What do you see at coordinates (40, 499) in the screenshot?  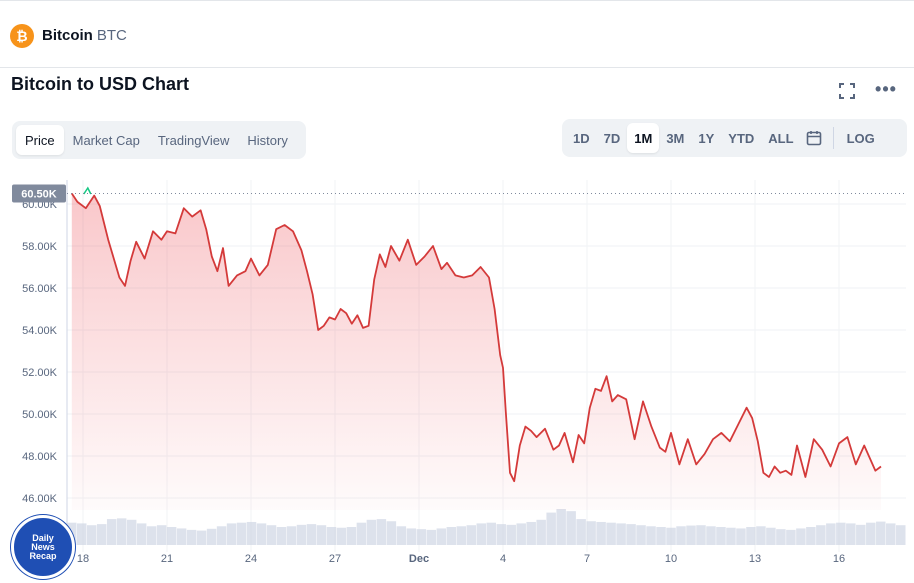 I see `y-tick-label: 46.00K` at bounding box center [40, 499].